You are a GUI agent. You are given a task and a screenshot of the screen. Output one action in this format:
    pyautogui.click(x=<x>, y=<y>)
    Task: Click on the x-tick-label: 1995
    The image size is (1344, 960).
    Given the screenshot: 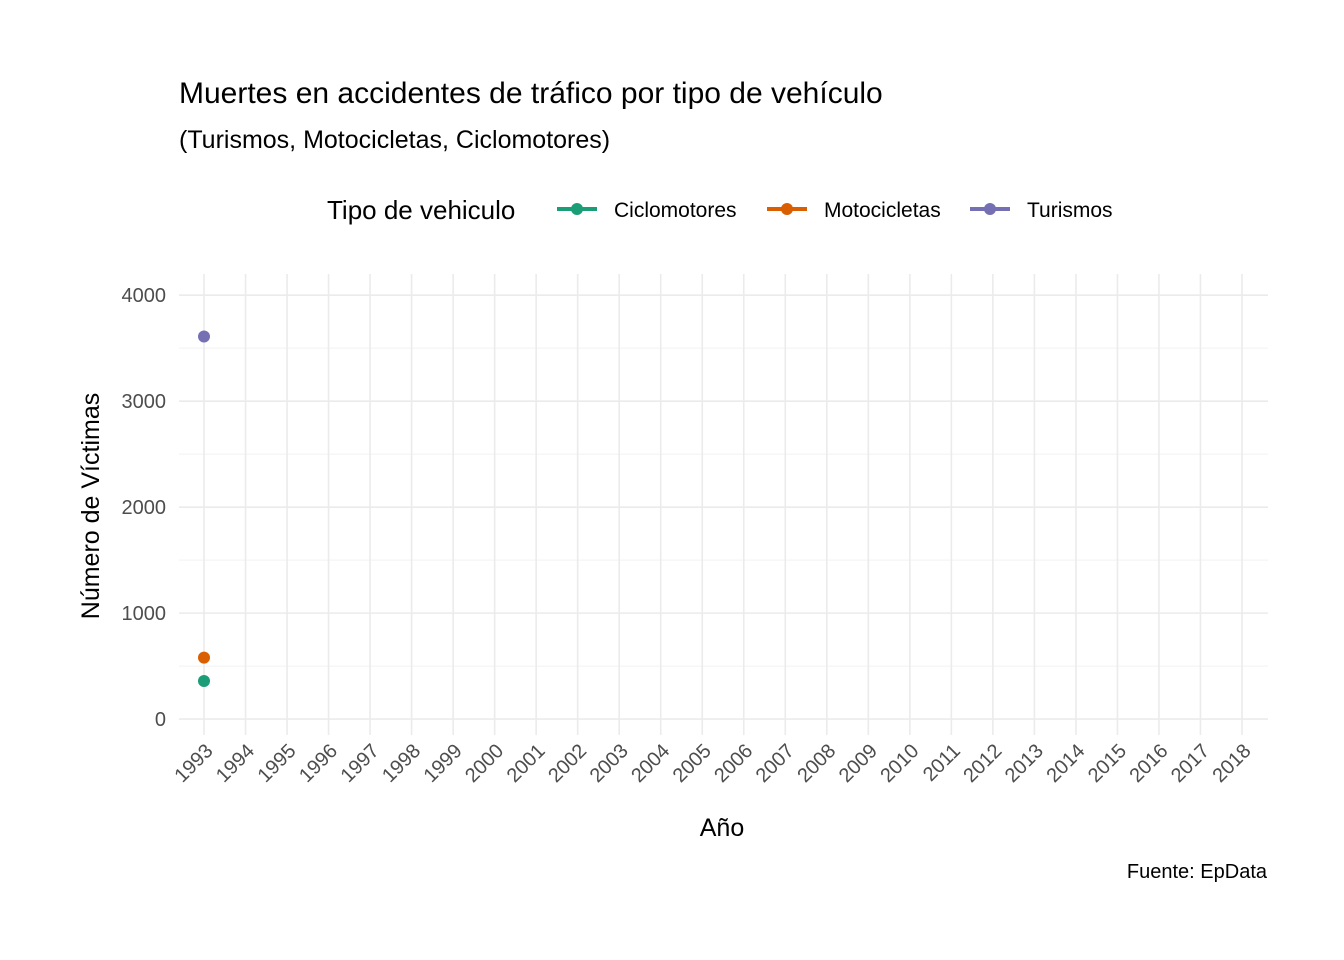 What is the action you would take?
    pyautogui.click(x=277, y=763)
    